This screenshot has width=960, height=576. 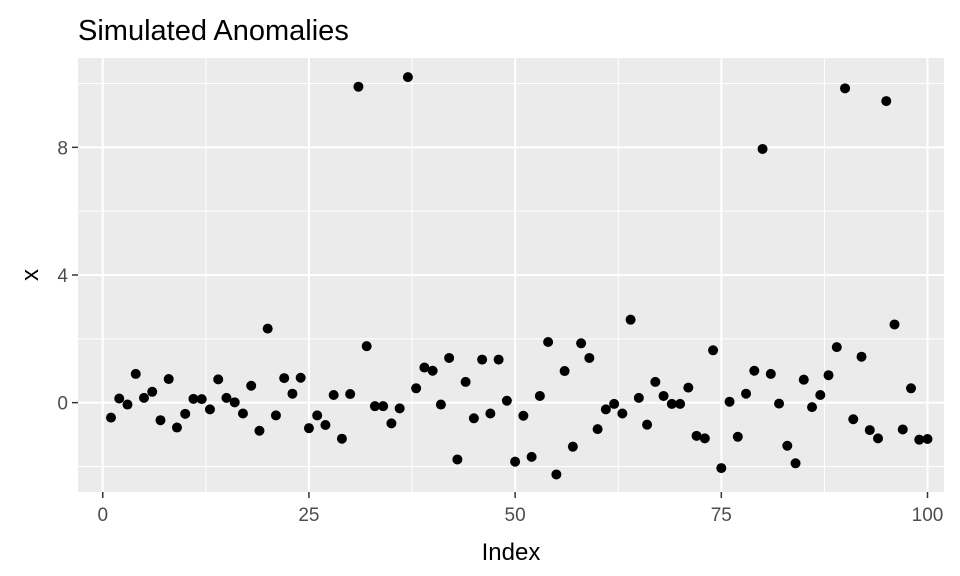 I want to click on y-tick-label-1: 4, so click(x=62, y=276).